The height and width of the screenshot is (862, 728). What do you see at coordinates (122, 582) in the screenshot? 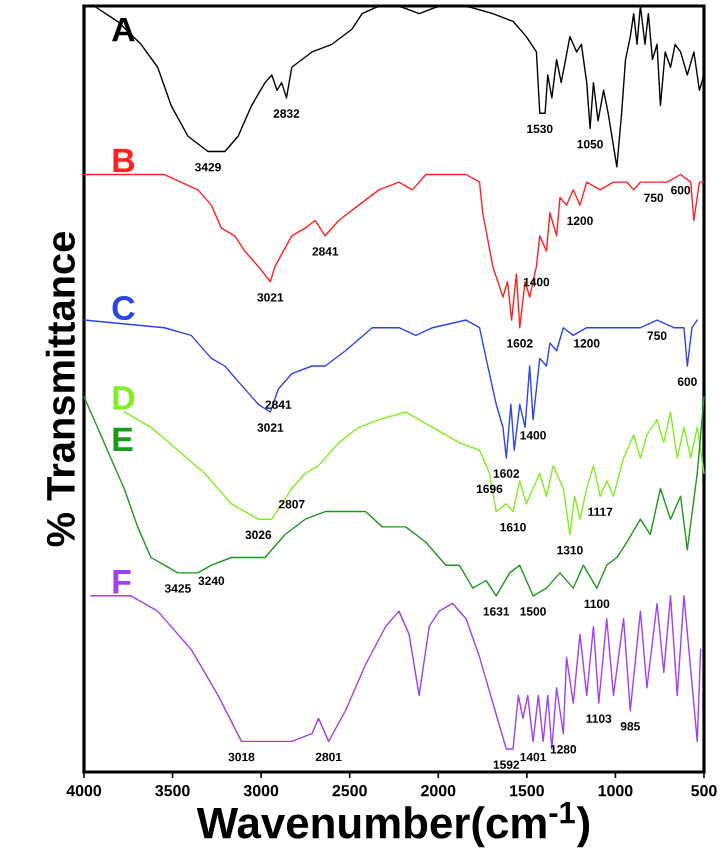
I see `series-label: F` at bounding box center [122, 582].